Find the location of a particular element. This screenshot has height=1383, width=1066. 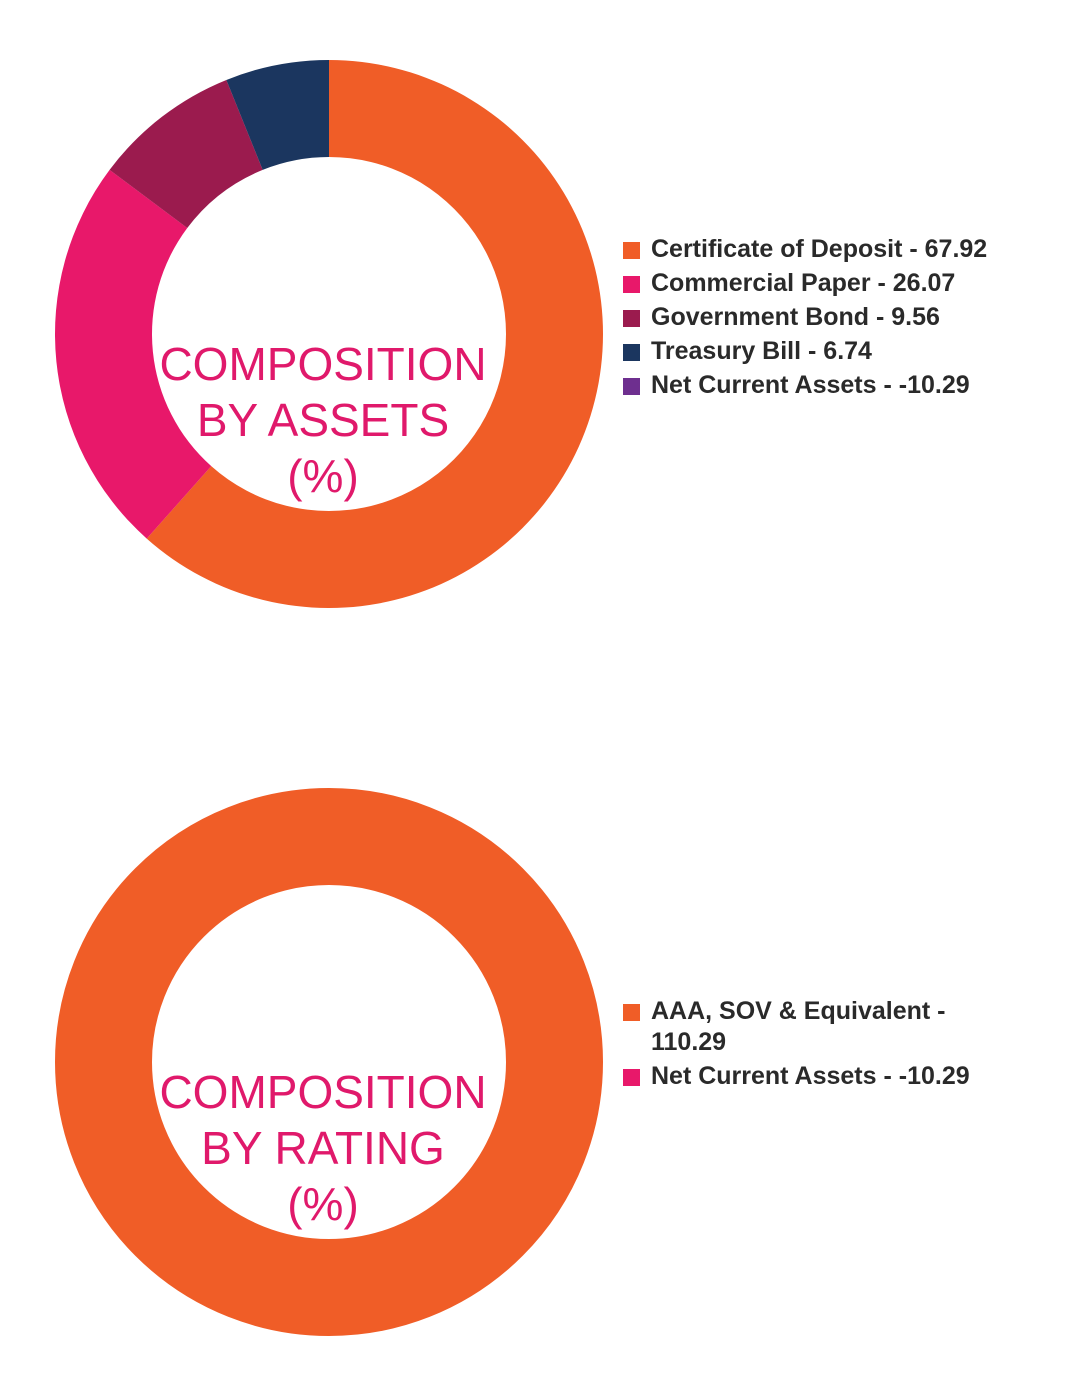

legend-item-certificate-of-deposit: Certificate of Deposit - 67.92 is located at coordinates (833, 249).